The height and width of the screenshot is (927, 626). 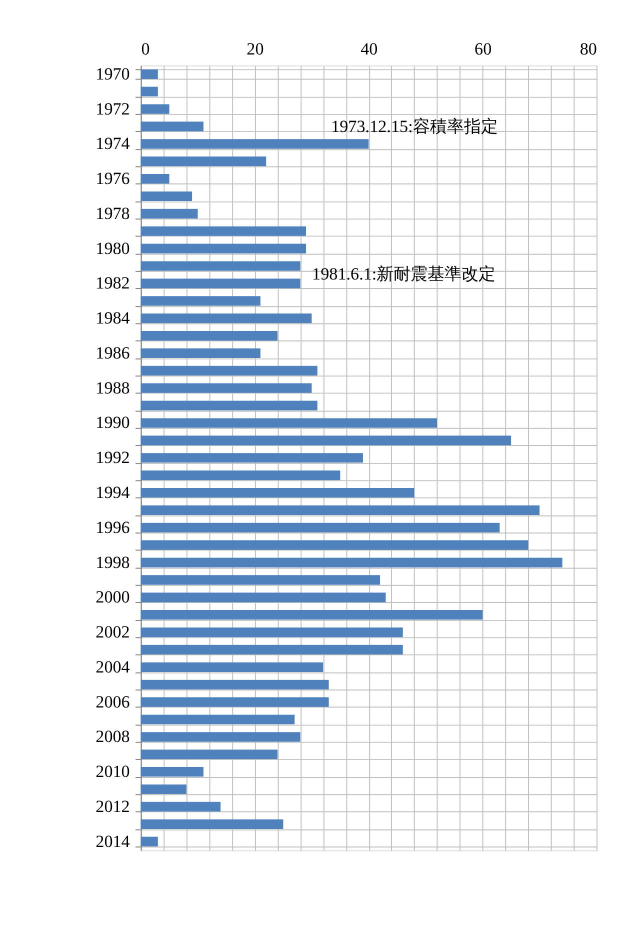 I want to click on y-tick-label: 1986, so click(x=113, y=352).